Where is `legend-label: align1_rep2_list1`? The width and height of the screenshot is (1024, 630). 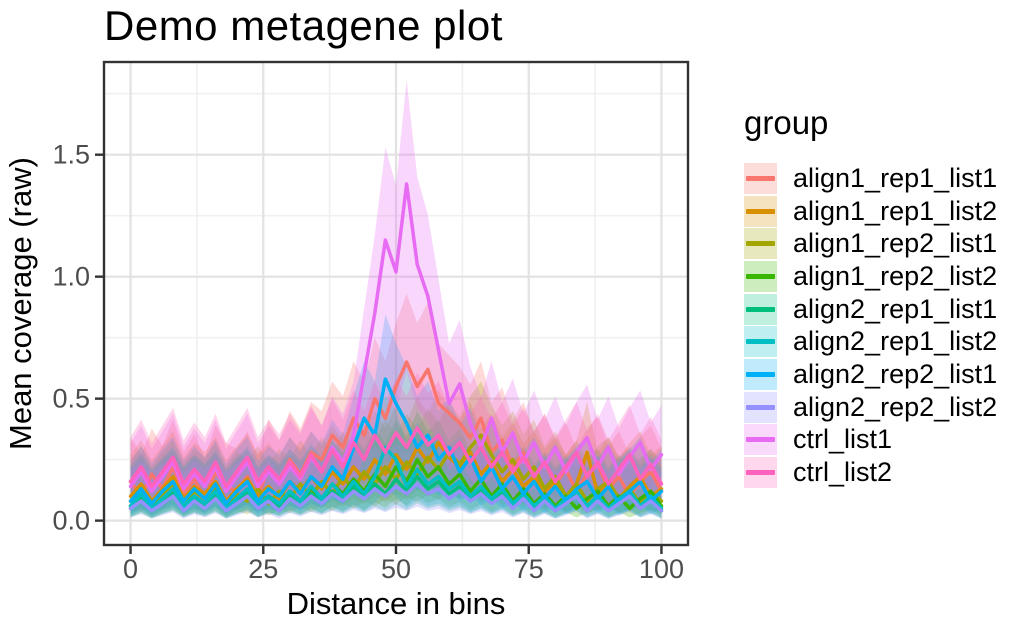
legend-label: align1_rep2_list1 is located at coordinates (895, 243).